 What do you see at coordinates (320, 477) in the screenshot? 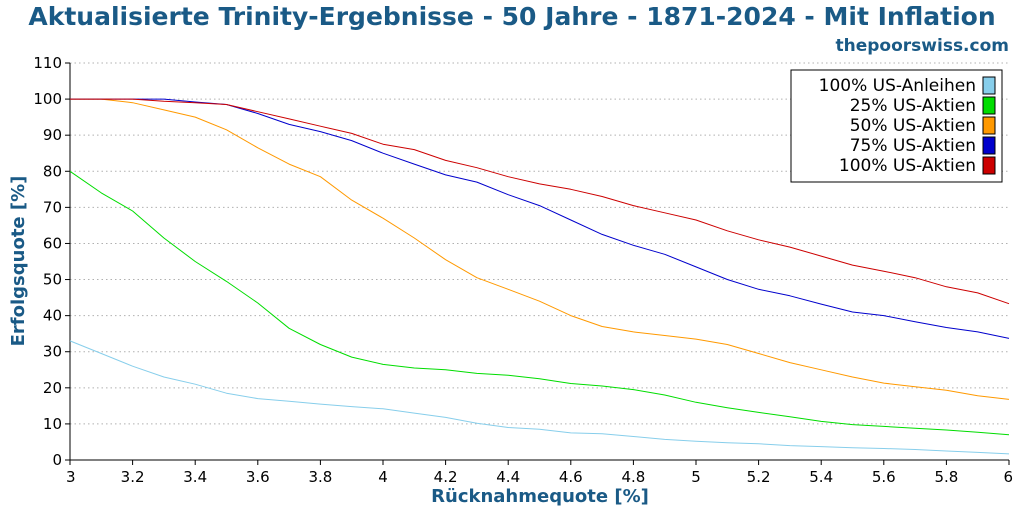
I see `x-tick-label: 3.8` at bounding box center [320, 477].